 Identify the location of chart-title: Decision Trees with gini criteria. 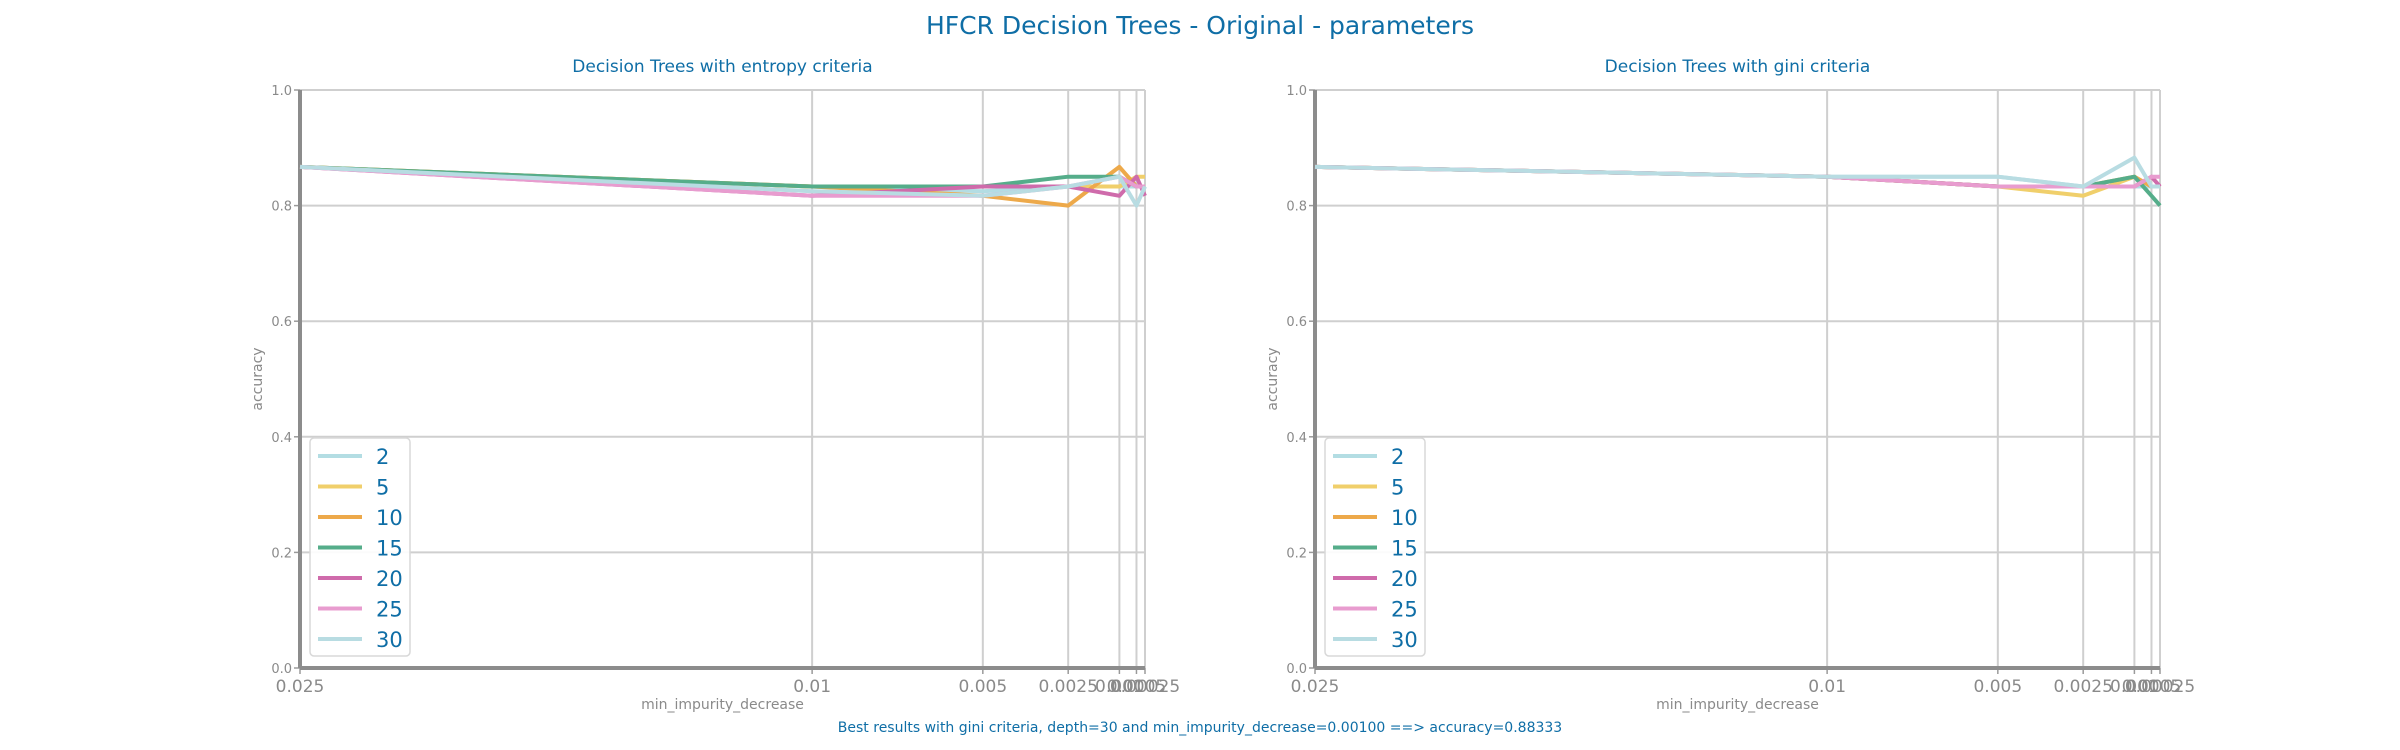
(1738, 67).